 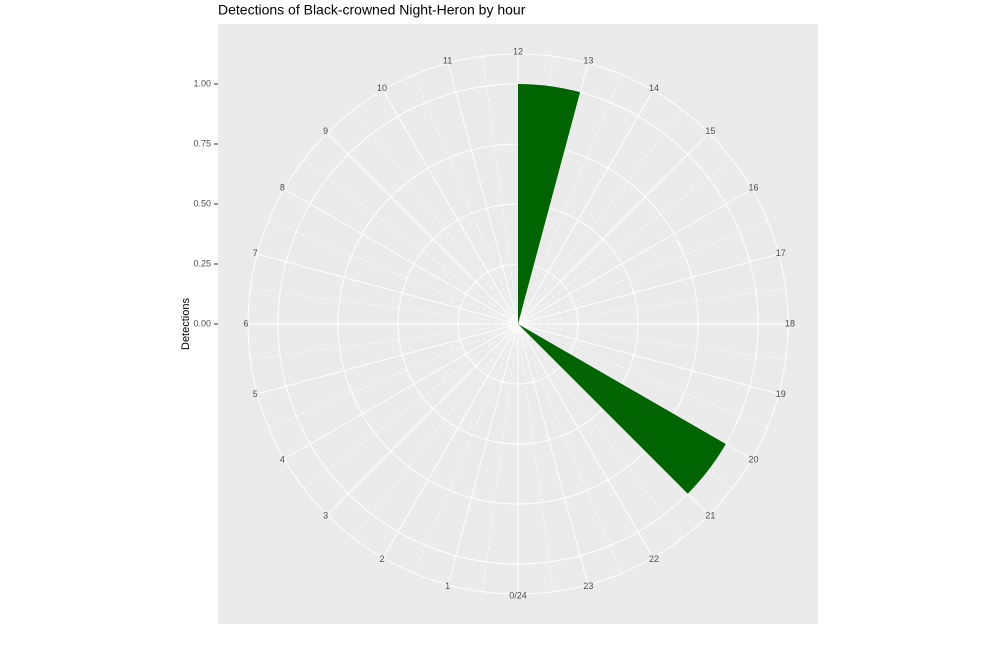 What do you see at coordinates (588, 61) in the screenshot?
I see `x-tick-label: 13` at bounding box center [588, 61].